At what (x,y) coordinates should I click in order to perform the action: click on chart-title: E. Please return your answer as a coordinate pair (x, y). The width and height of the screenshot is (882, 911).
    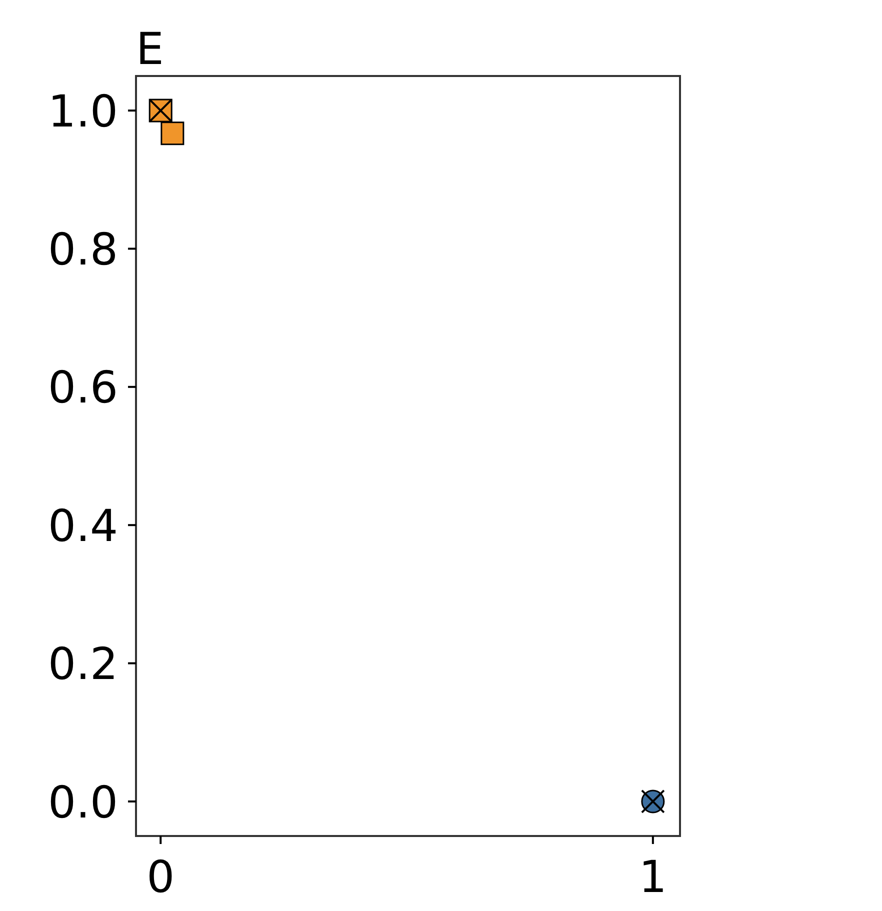
    Looking at the image, I should click on (150, 49).